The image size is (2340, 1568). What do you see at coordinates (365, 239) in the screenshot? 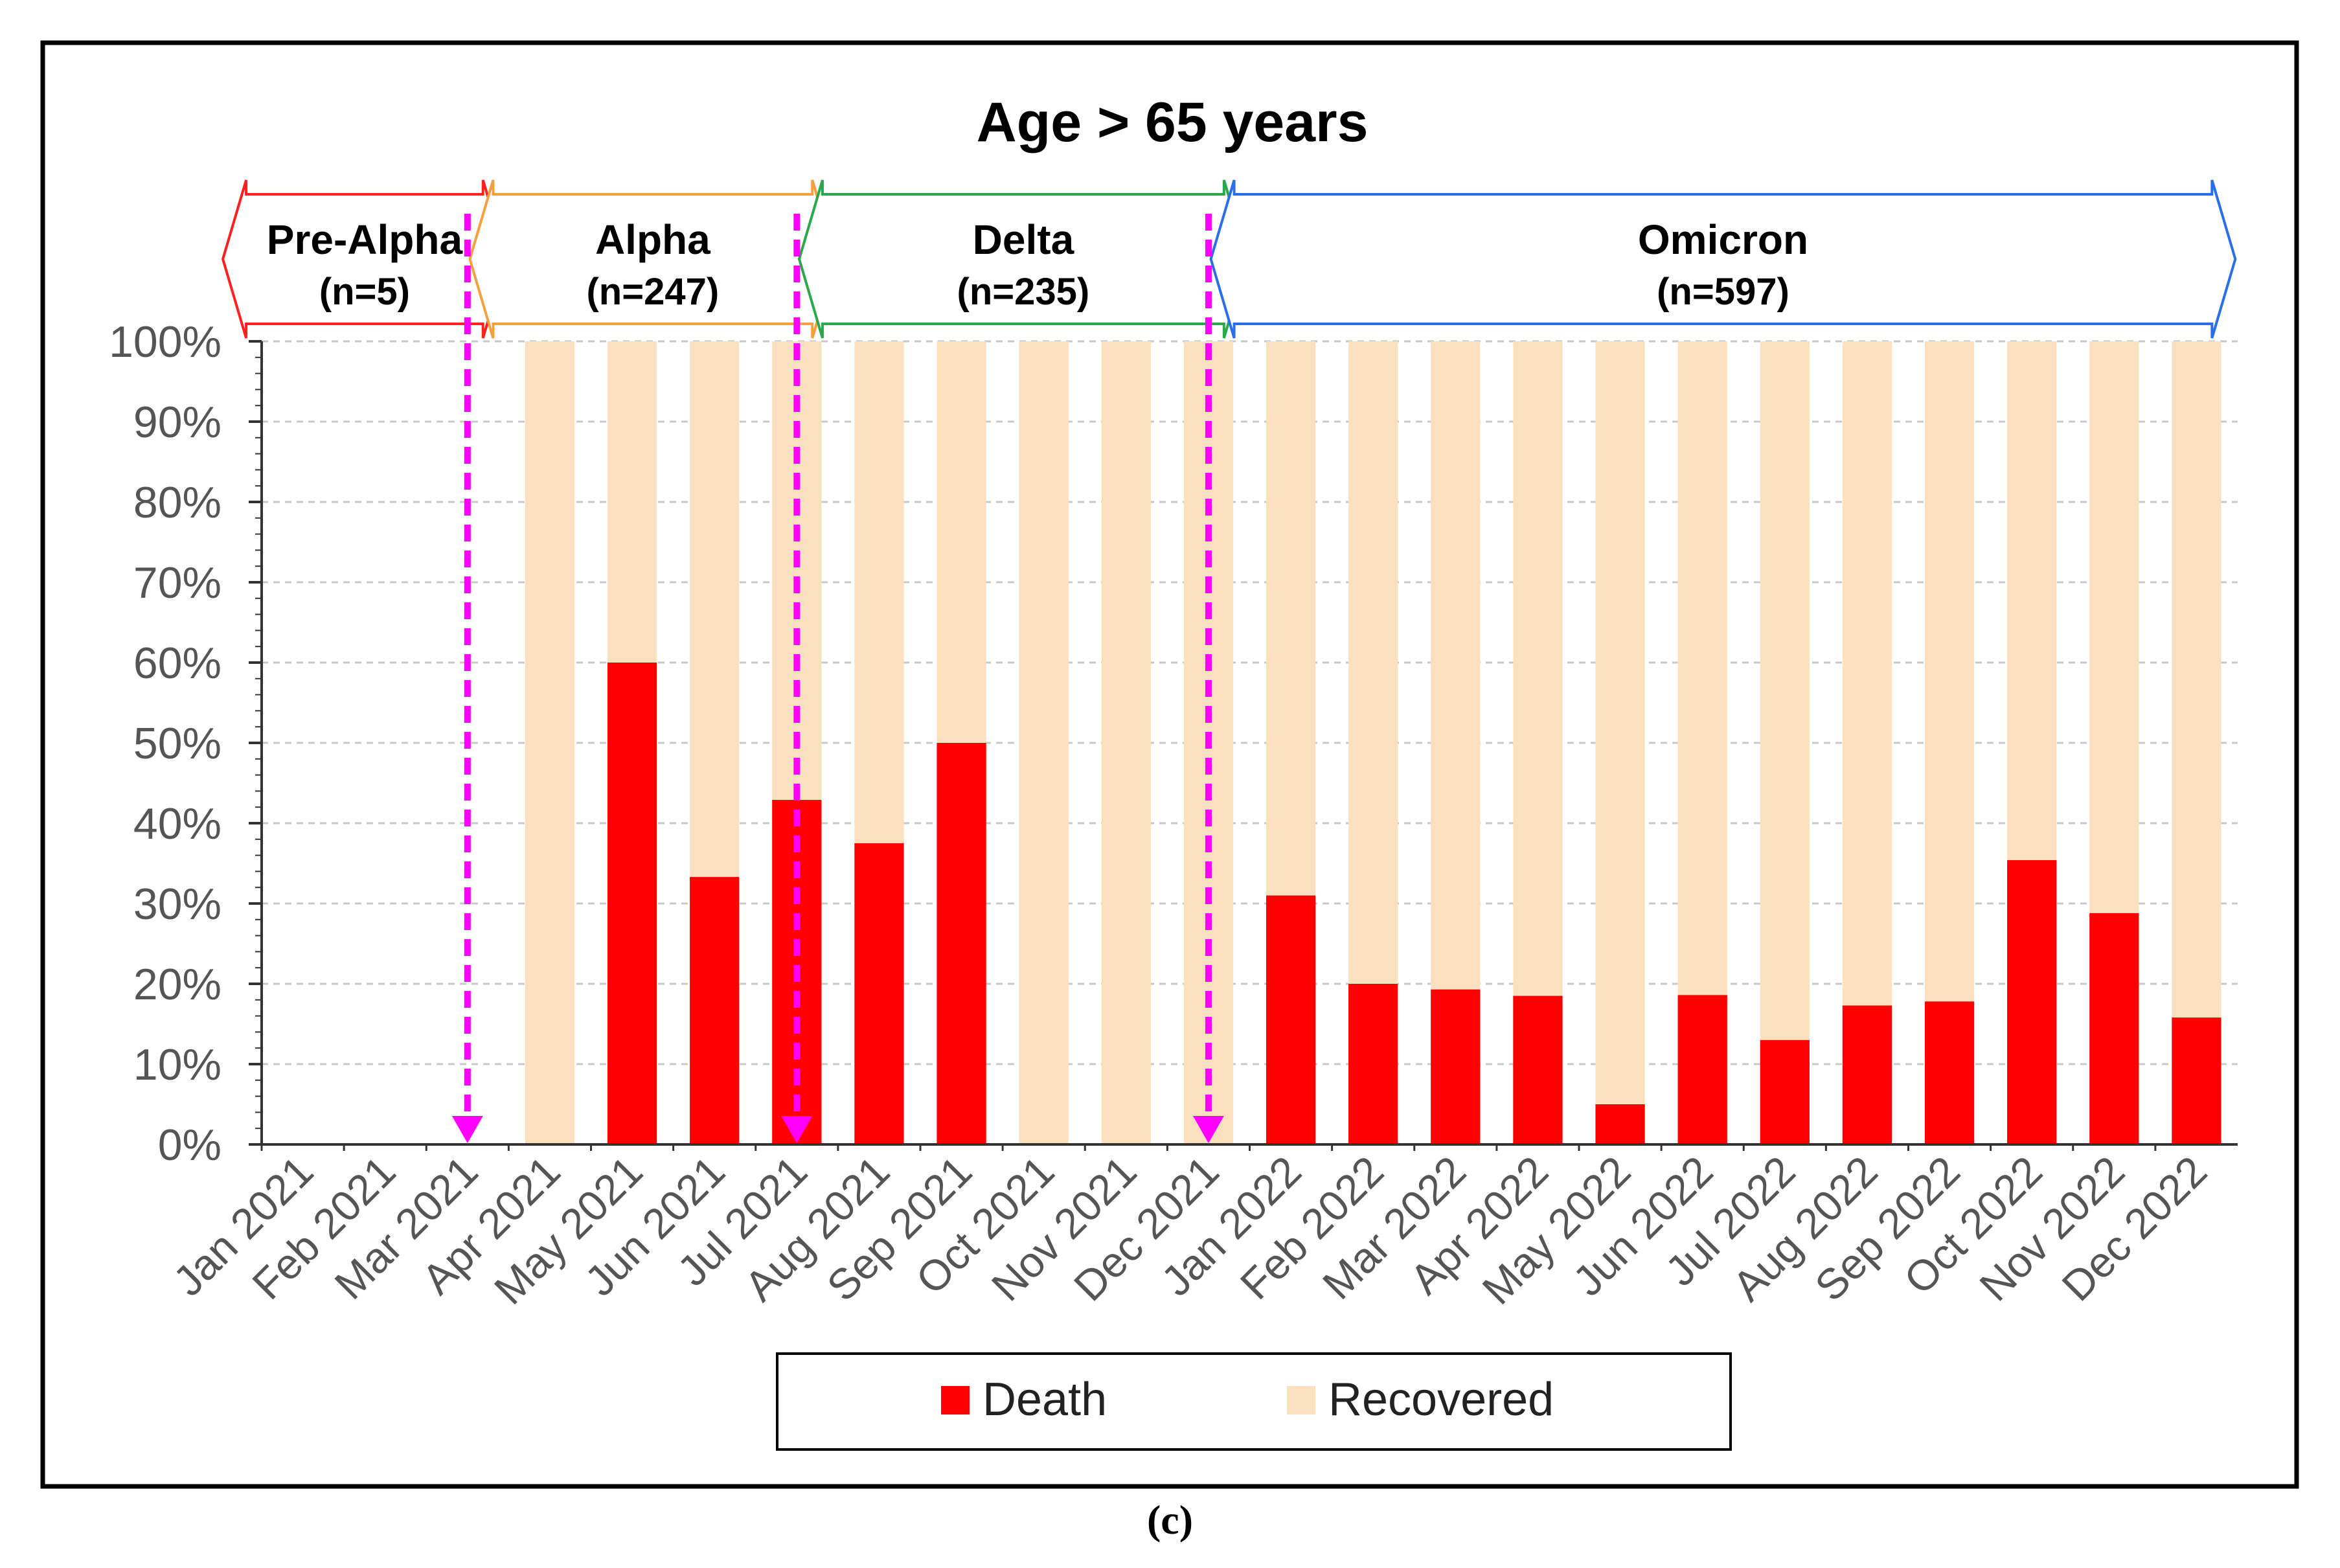
I see `period-name: Pre-Alpha` at bounding box center [365, 239].